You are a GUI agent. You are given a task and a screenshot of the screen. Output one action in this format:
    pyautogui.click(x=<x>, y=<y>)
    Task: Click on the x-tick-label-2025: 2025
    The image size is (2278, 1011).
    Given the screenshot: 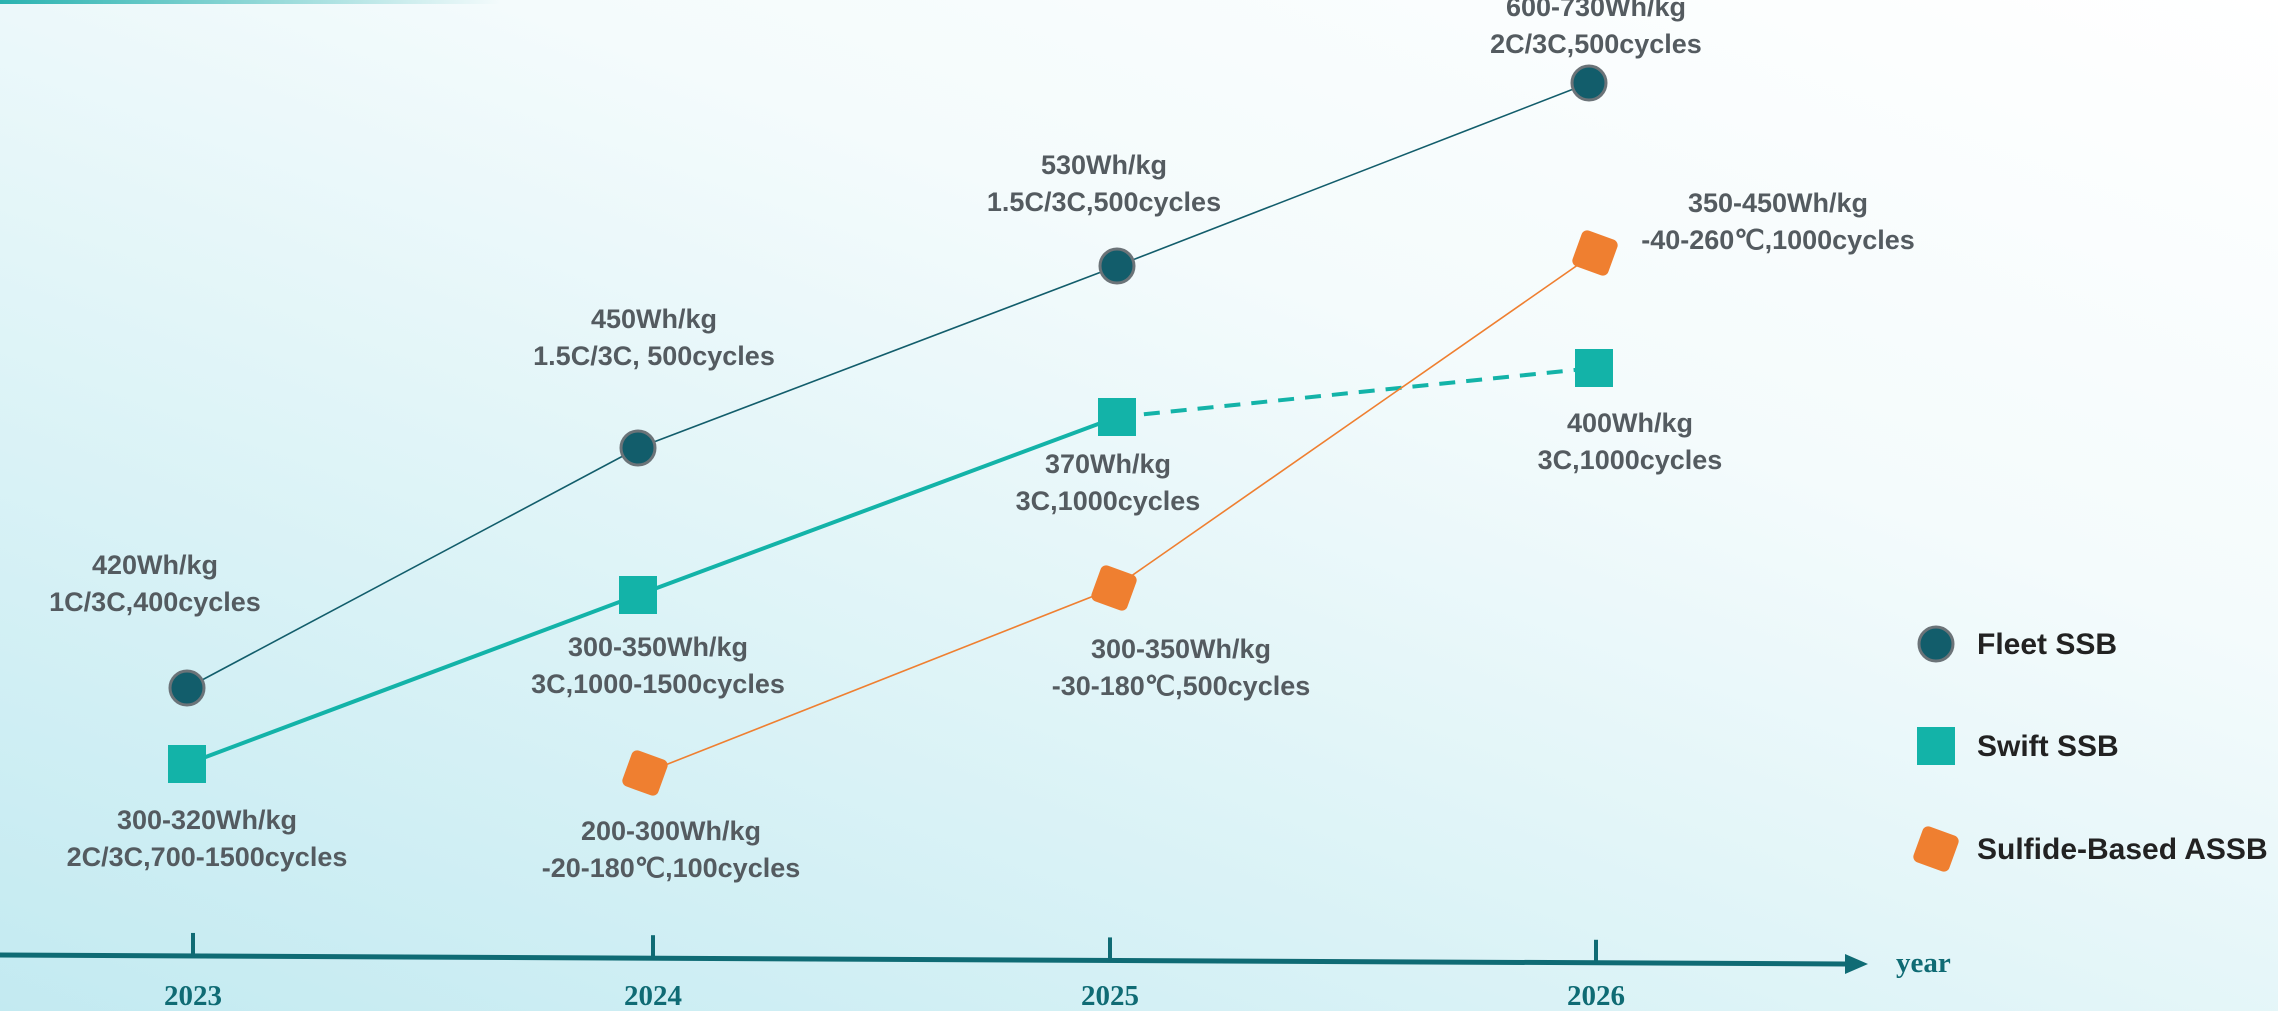 What is the action you would take?
    pyautogui.click(x=1110, y=995)
    